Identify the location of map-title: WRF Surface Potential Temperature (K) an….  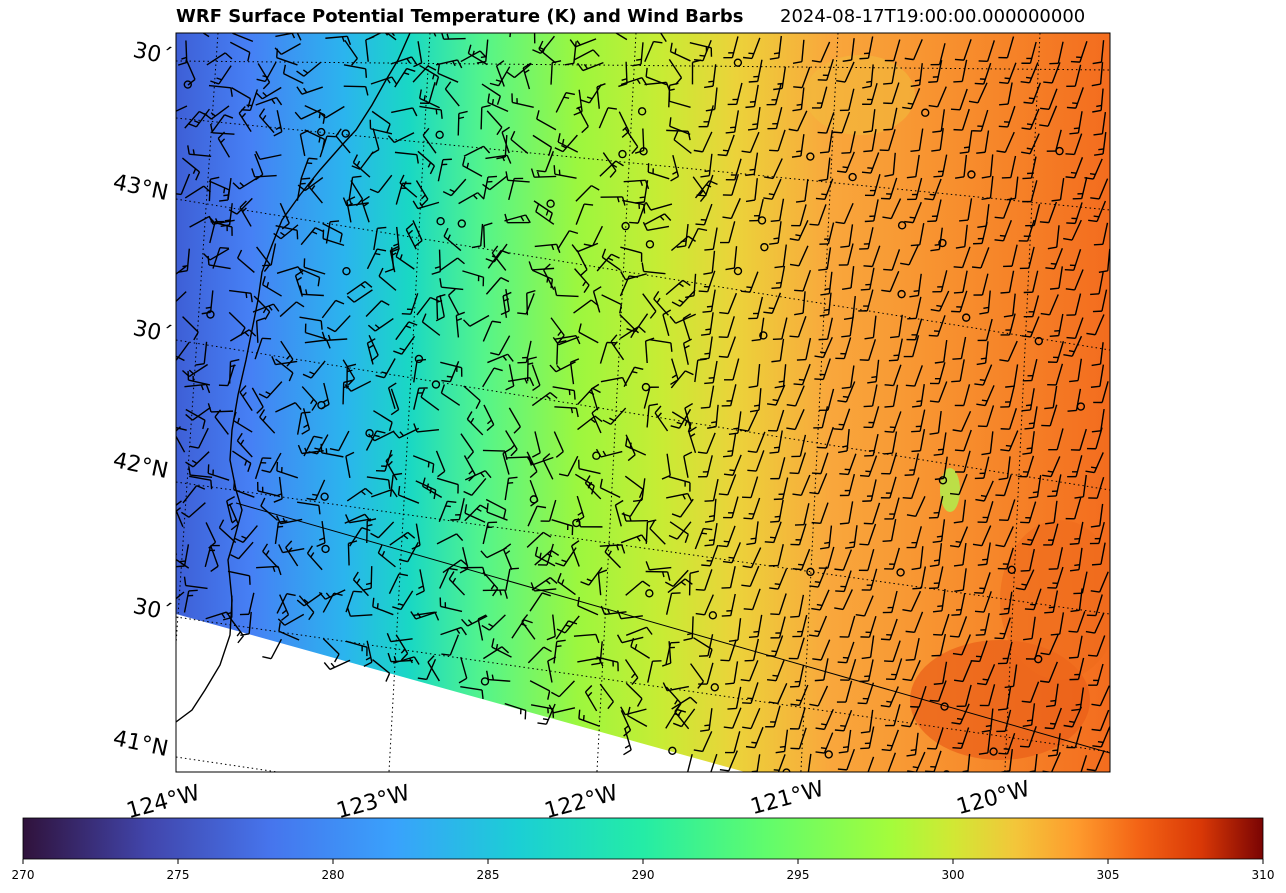
(460, 16).